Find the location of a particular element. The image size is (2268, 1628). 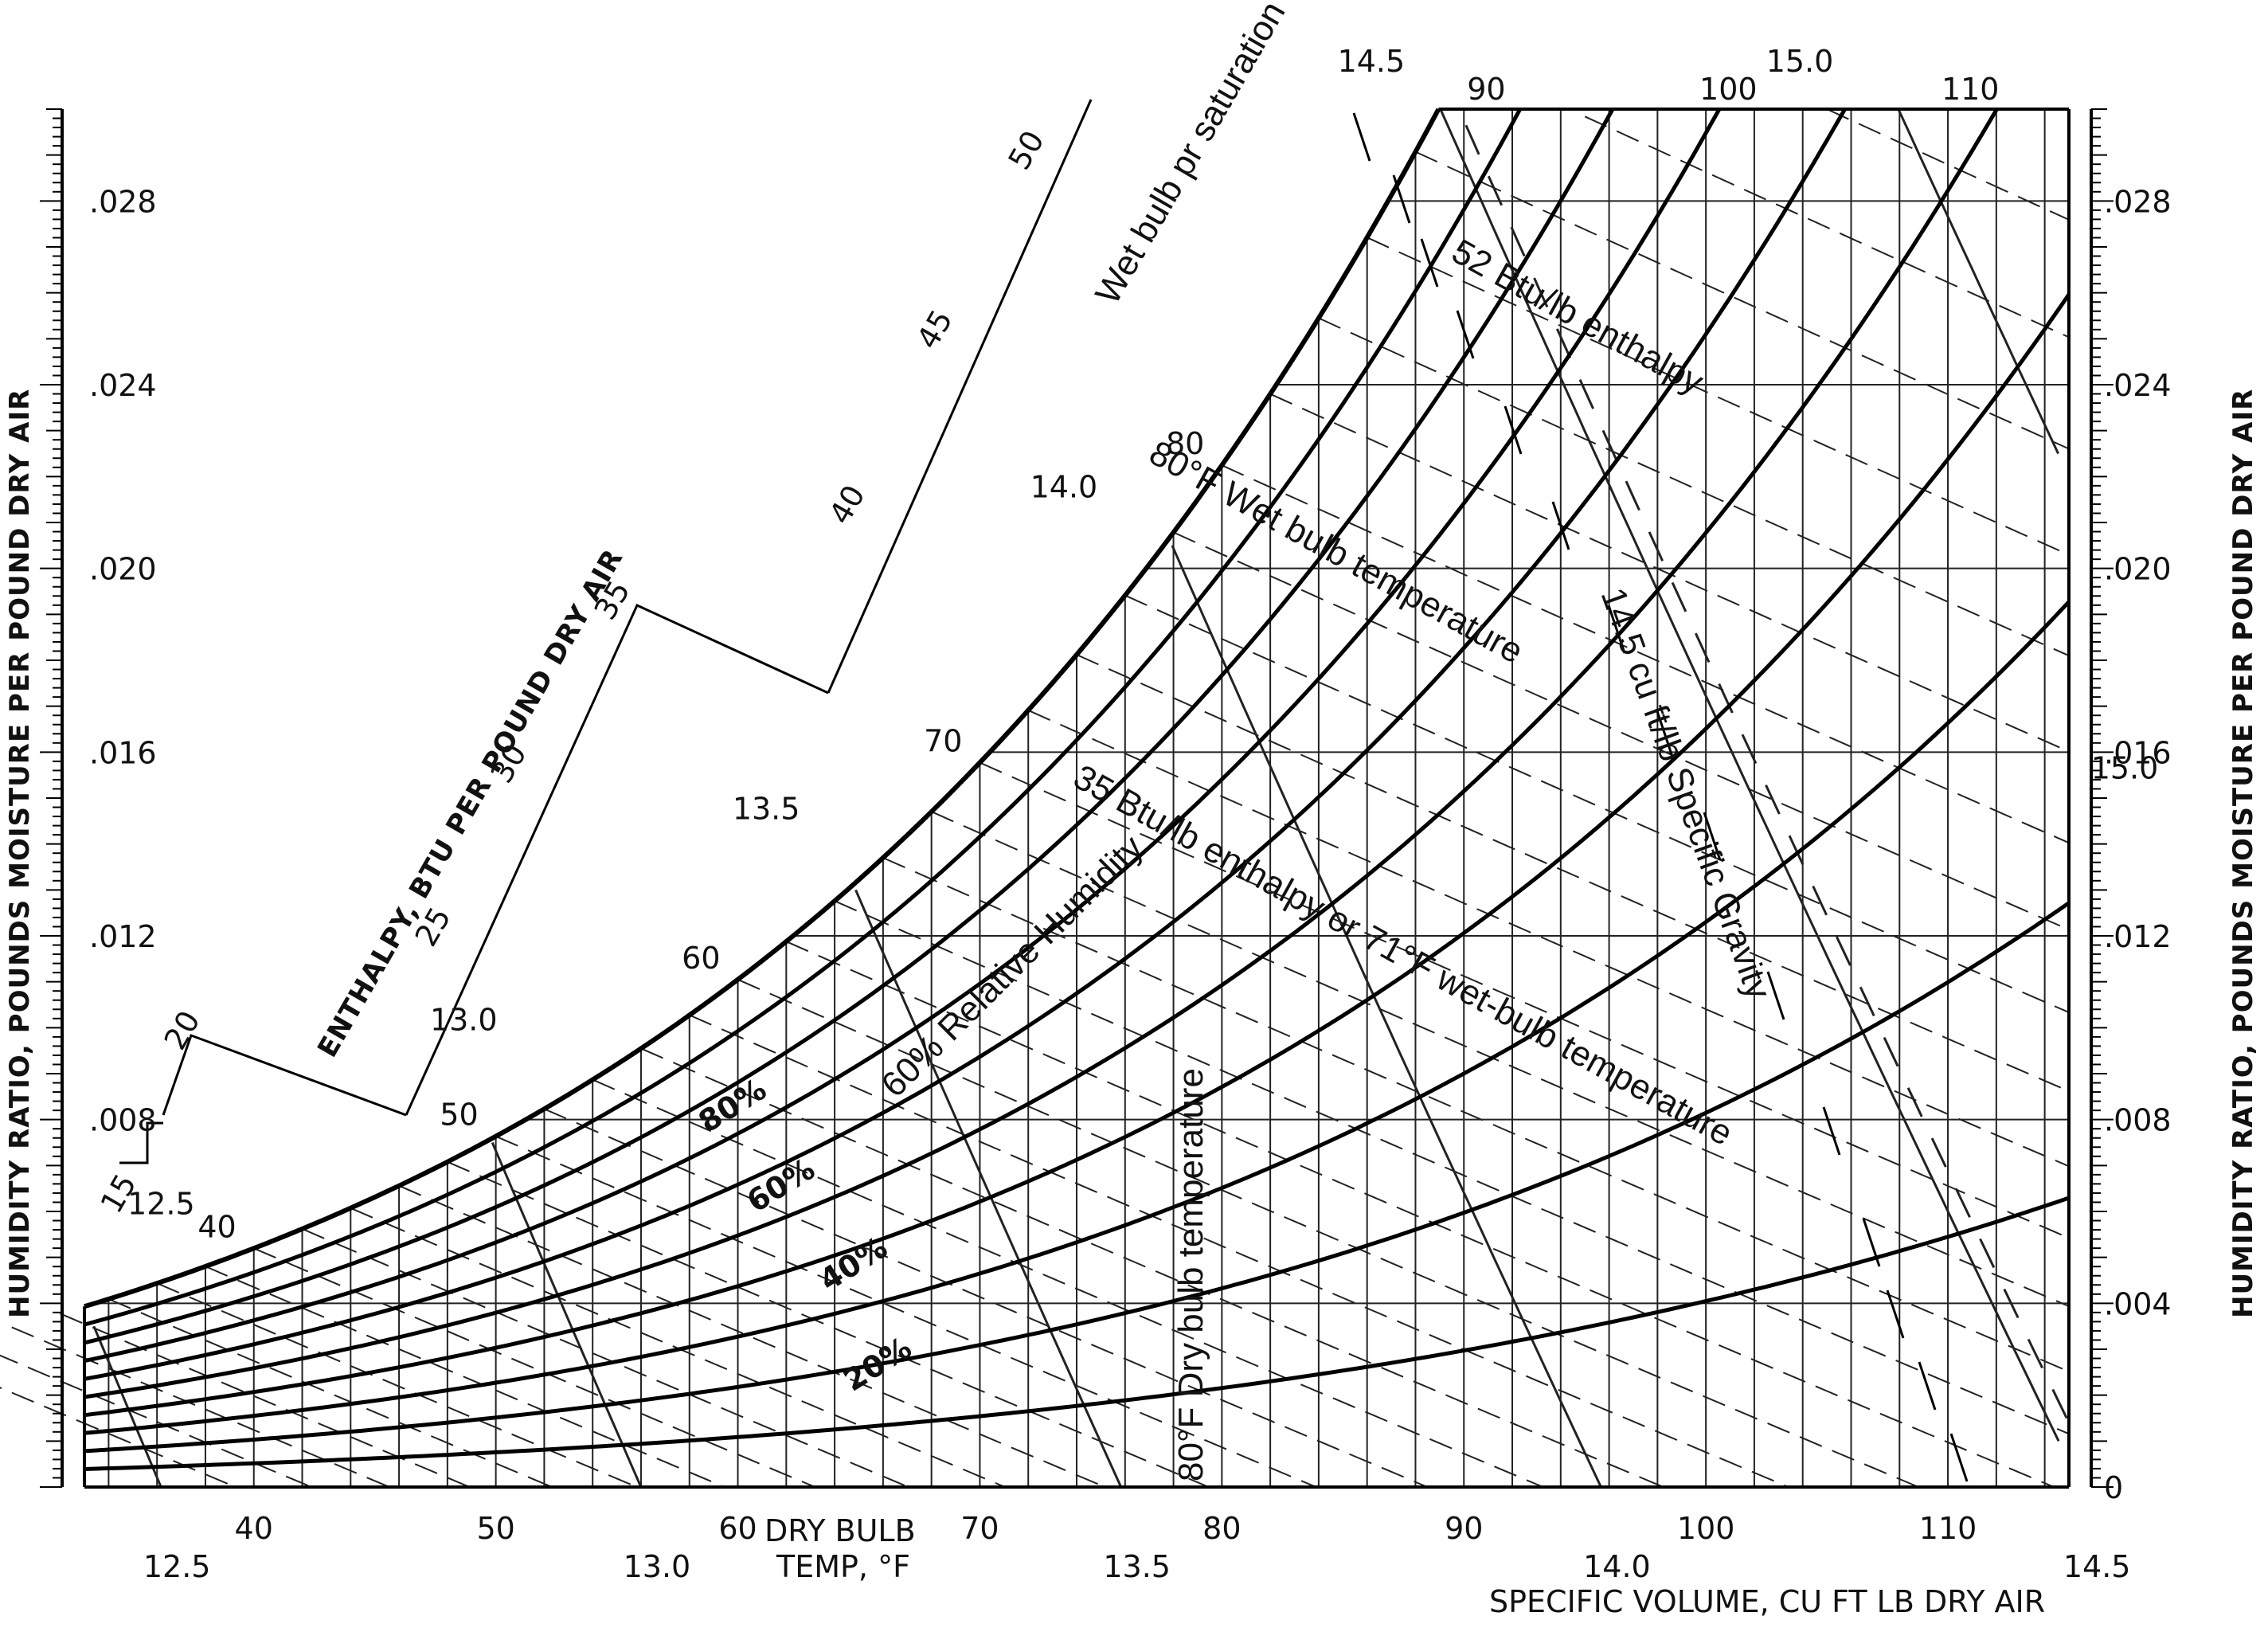

y-tick-left: .024 is located at coordinates (123, 385).